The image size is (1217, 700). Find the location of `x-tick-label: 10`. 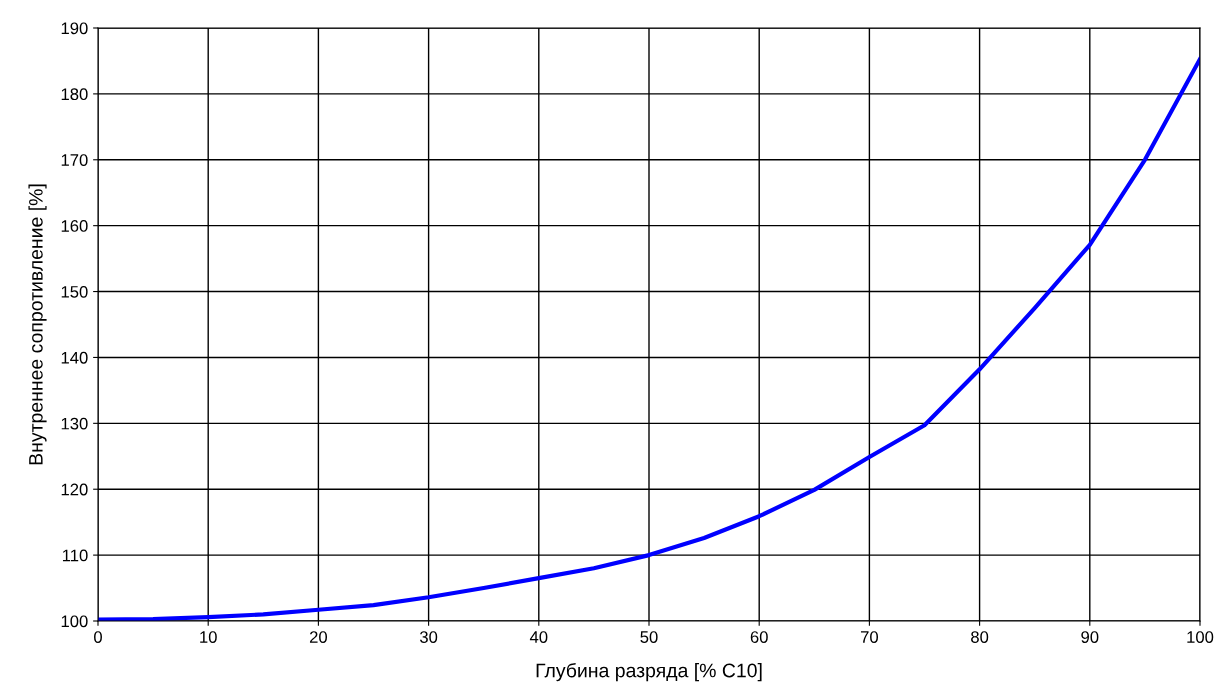

x-tick-label: 10 is located at coordinates (208, 637).